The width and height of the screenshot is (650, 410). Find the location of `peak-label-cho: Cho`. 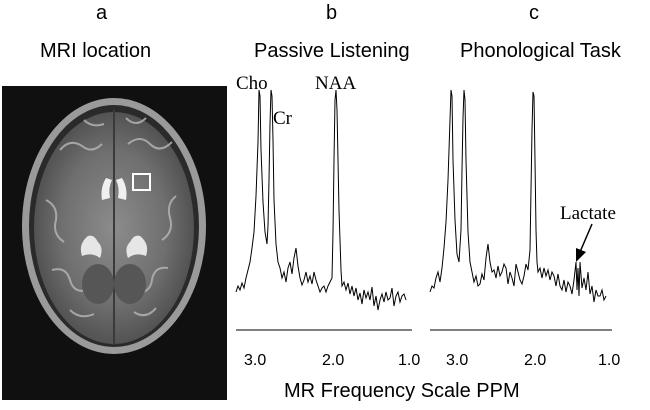

peak-label-cho: Cho is located at coordinates (252, 83).